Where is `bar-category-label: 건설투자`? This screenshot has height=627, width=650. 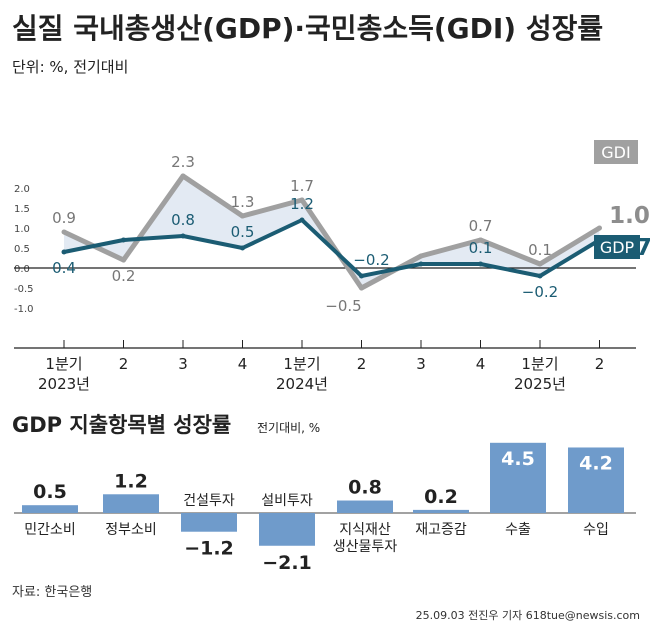 bar-category-label: 건설투자 is located at coordinates (209, 501).